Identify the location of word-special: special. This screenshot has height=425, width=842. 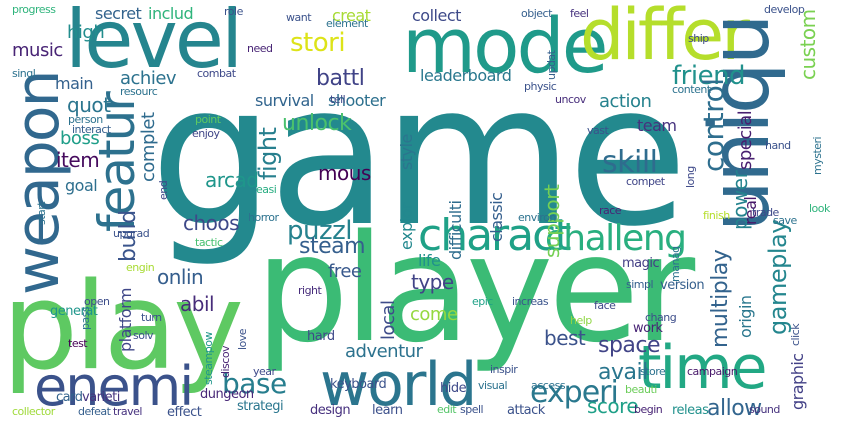
(745, 140).